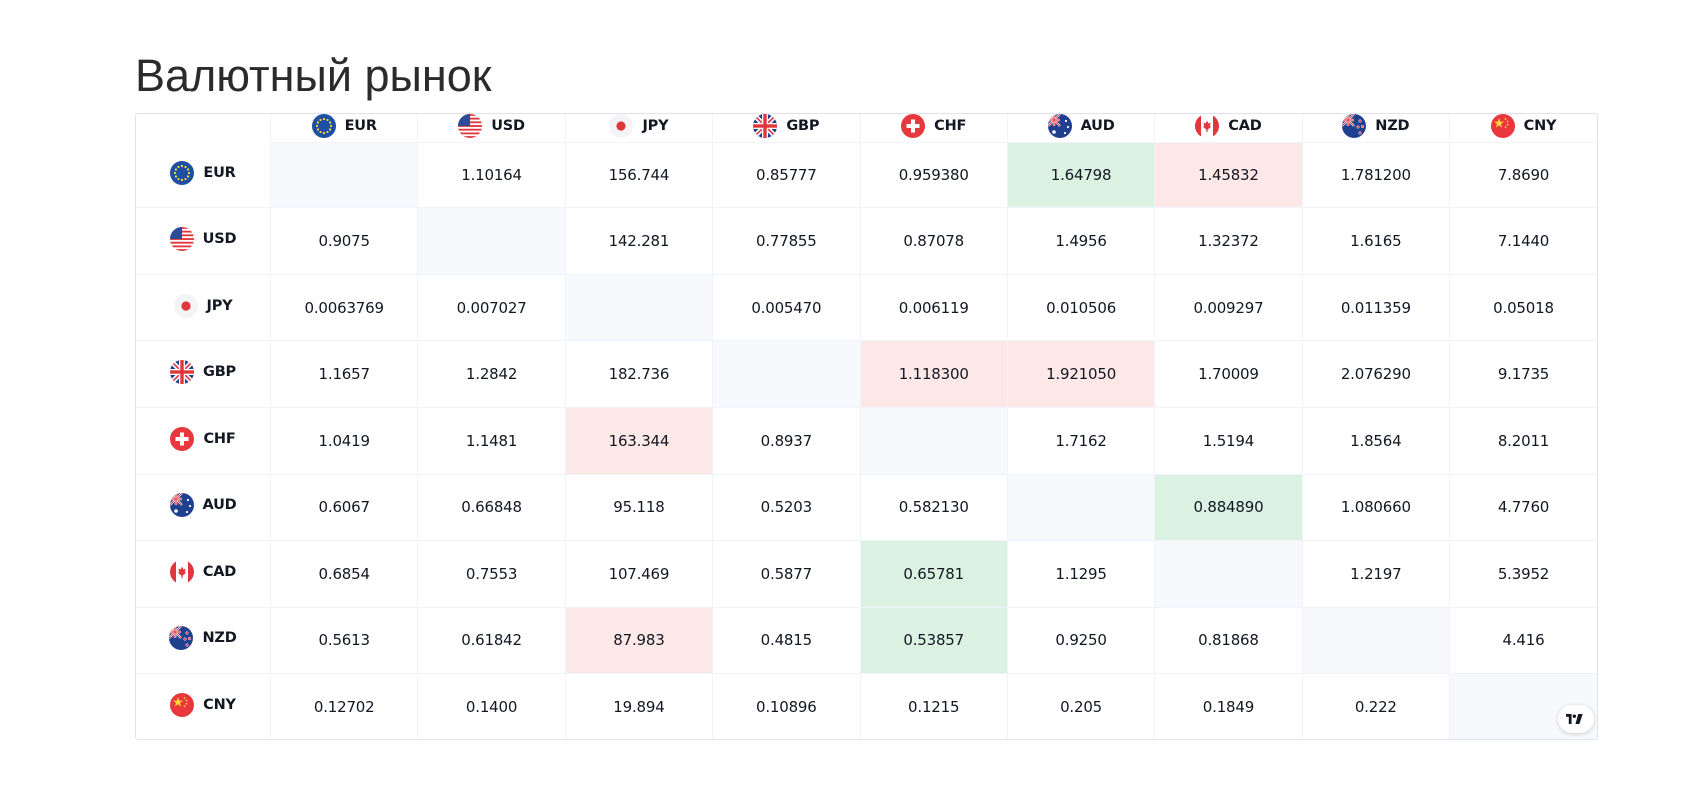  I want to click on column-currency-cny: CNY, so click(1523, 126).